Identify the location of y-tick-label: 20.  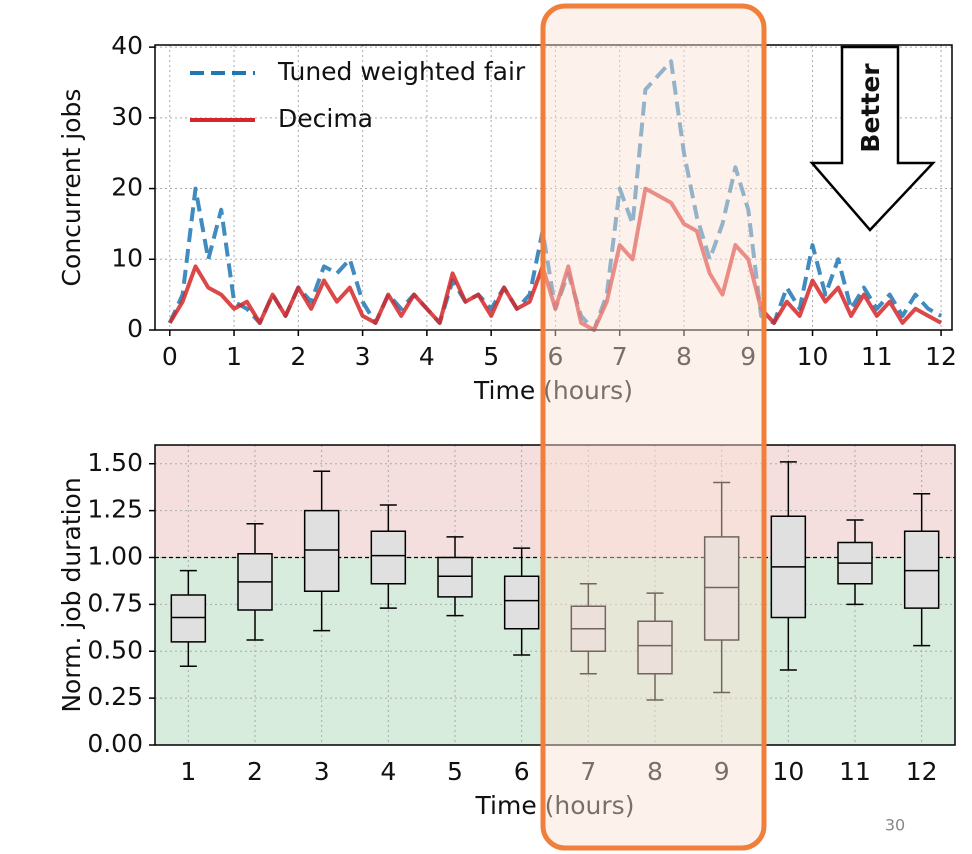
(127, 187).